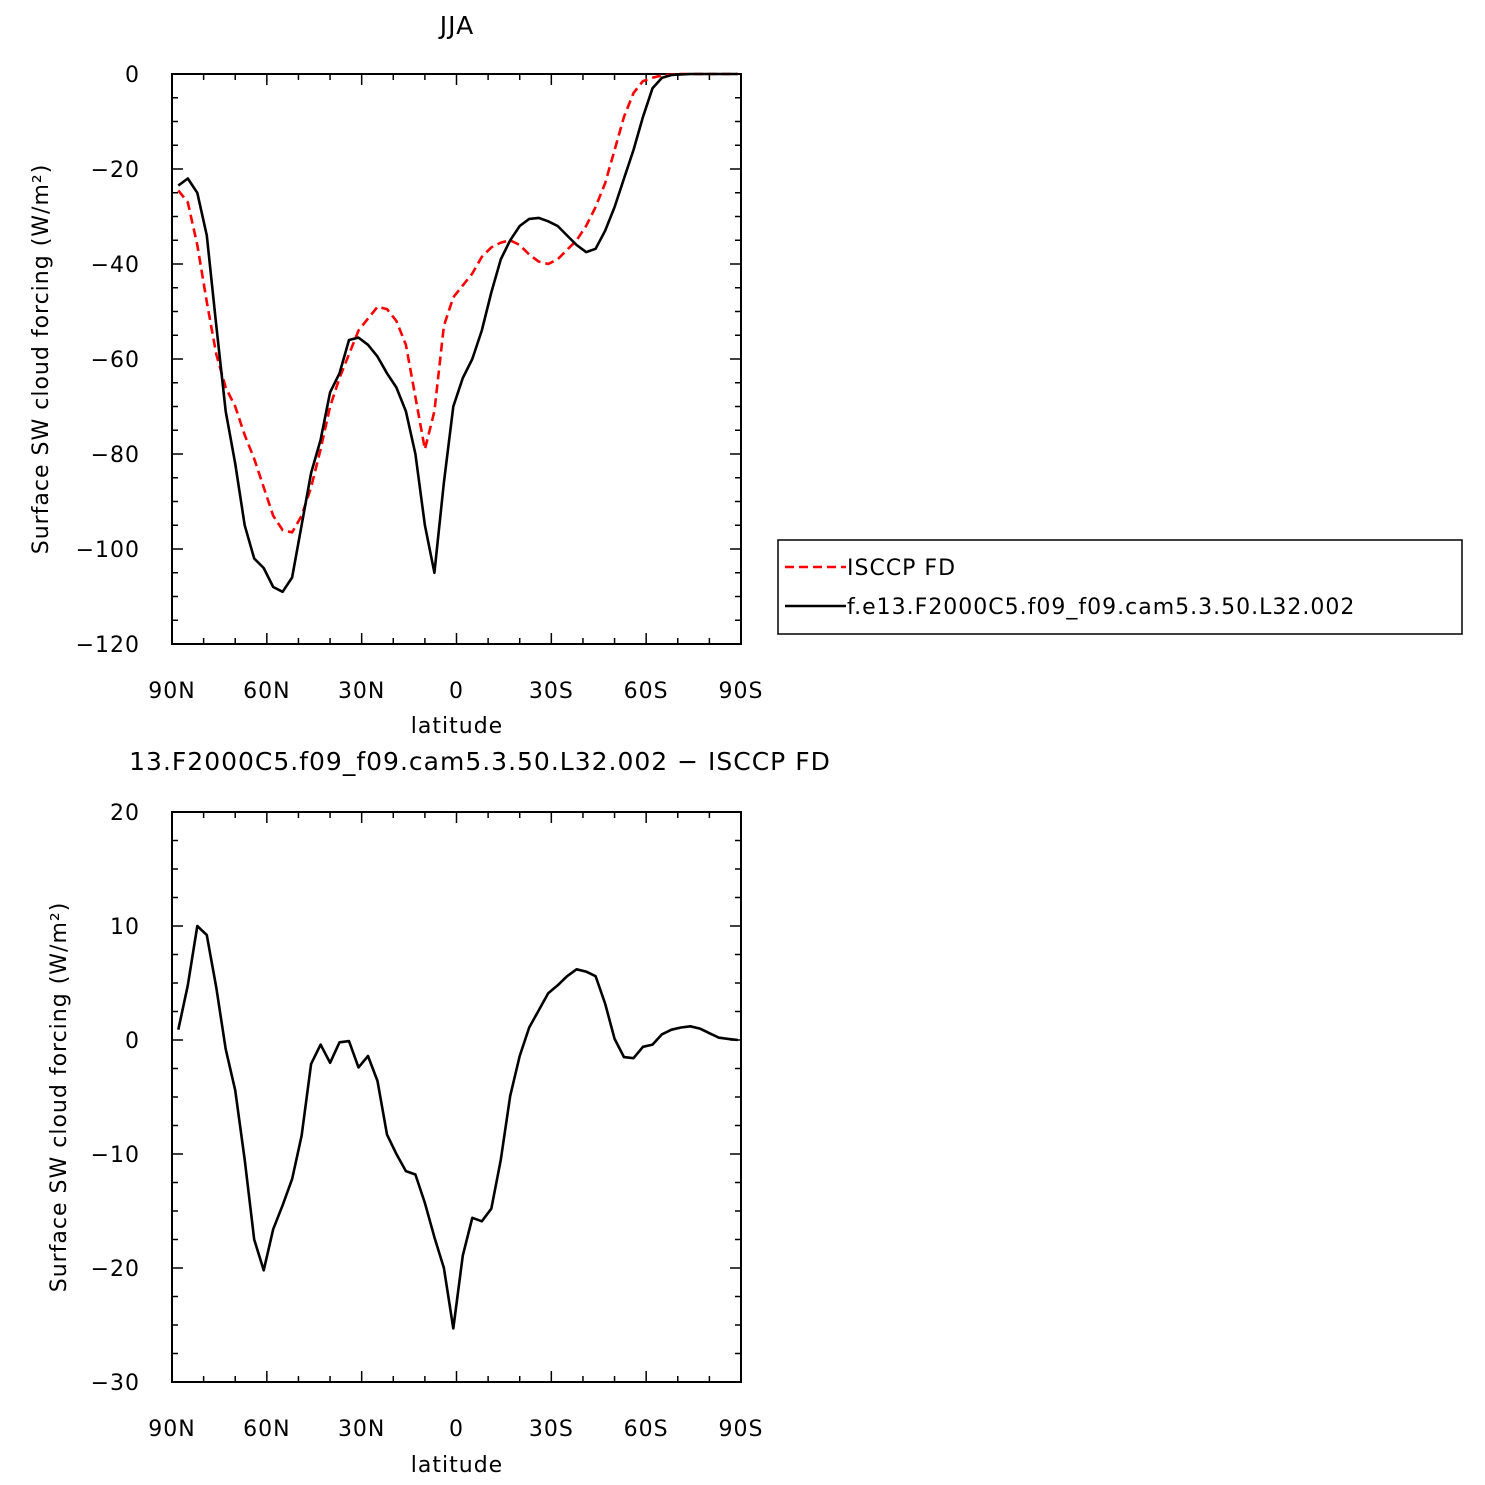 Image resolution: width=1485 pixels, height=1485 pixels. What do you see at coordinates (115, 455) in the screenshot?
I see `y-tick-label: −80` at bounding box center [115, 455].